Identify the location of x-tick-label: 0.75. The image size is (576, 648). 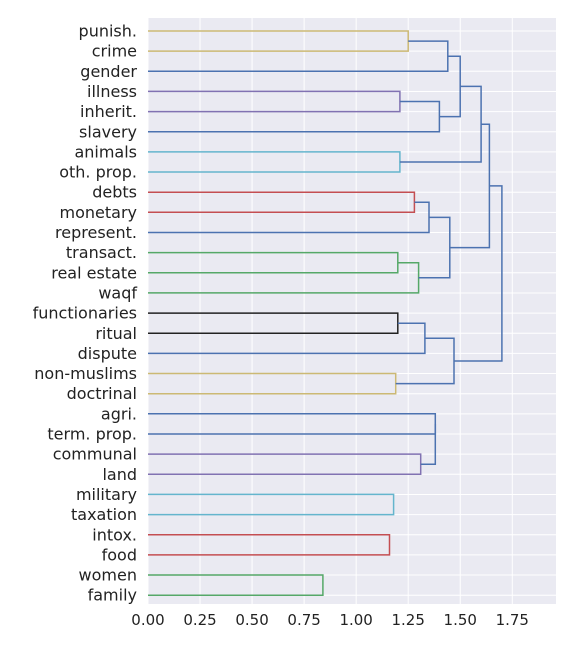
(303, 620).